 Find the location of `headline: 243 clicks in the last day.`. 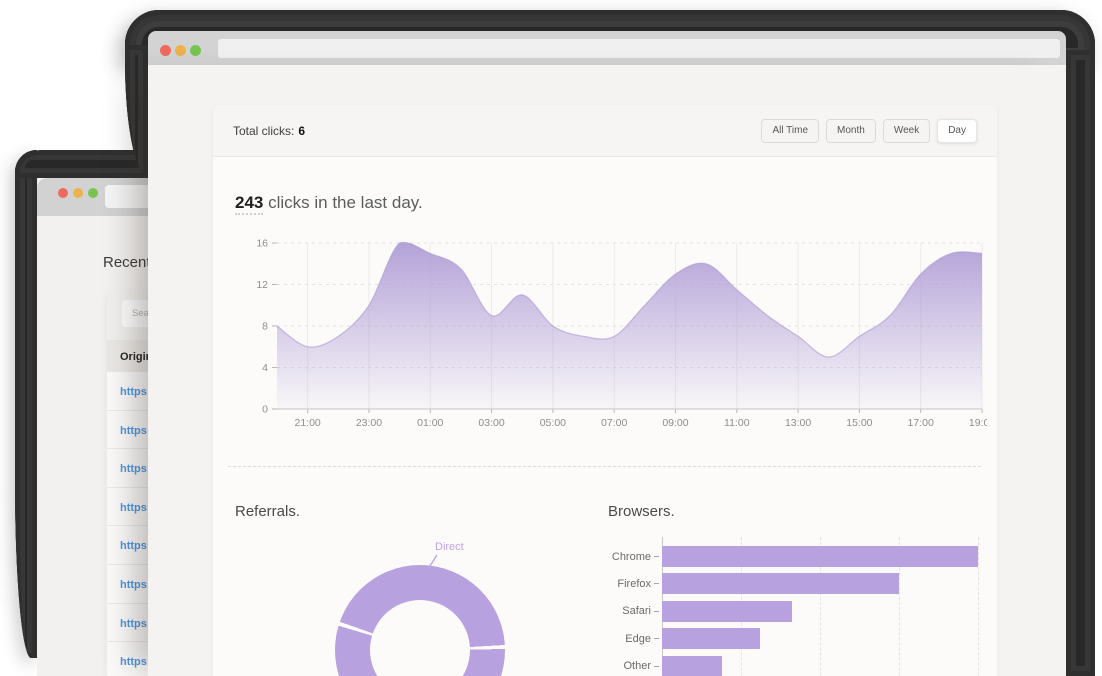

headline: 243 clicks in the last day. is located at coordinates (329, 204).